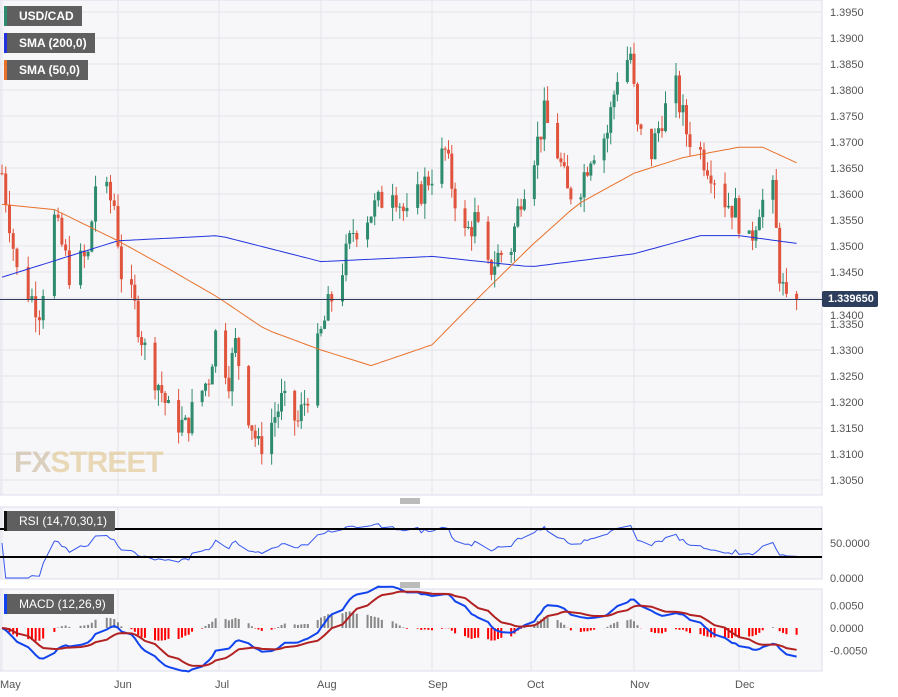 This screenshot has height=697, width=898. What do you see at coordinates (640, 685) in the screenshot?
I see `month-label: Nov` at bounding box center [640, 685].